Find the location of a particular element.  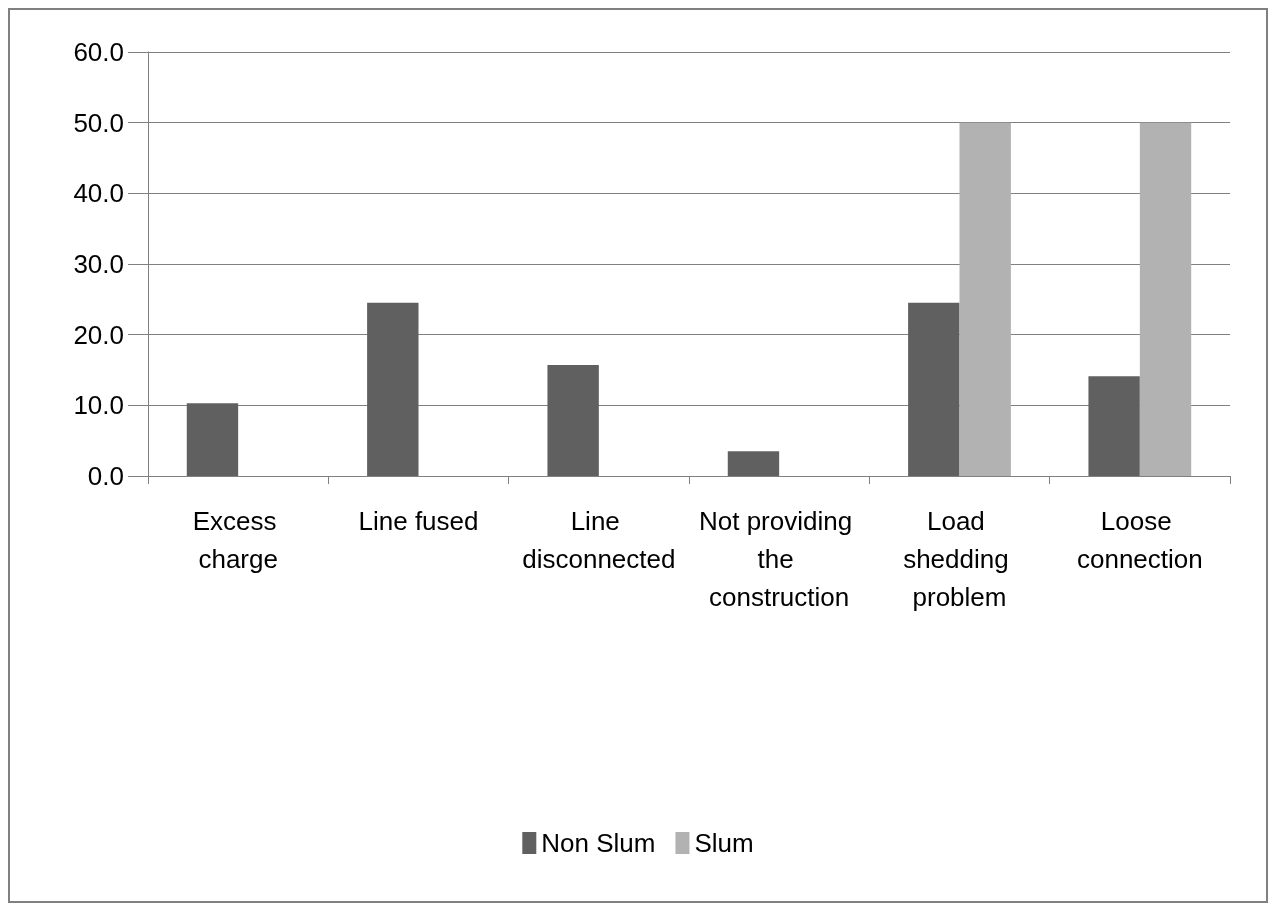

y-tick-label: 0.0 is located at coordinates (105, 476).